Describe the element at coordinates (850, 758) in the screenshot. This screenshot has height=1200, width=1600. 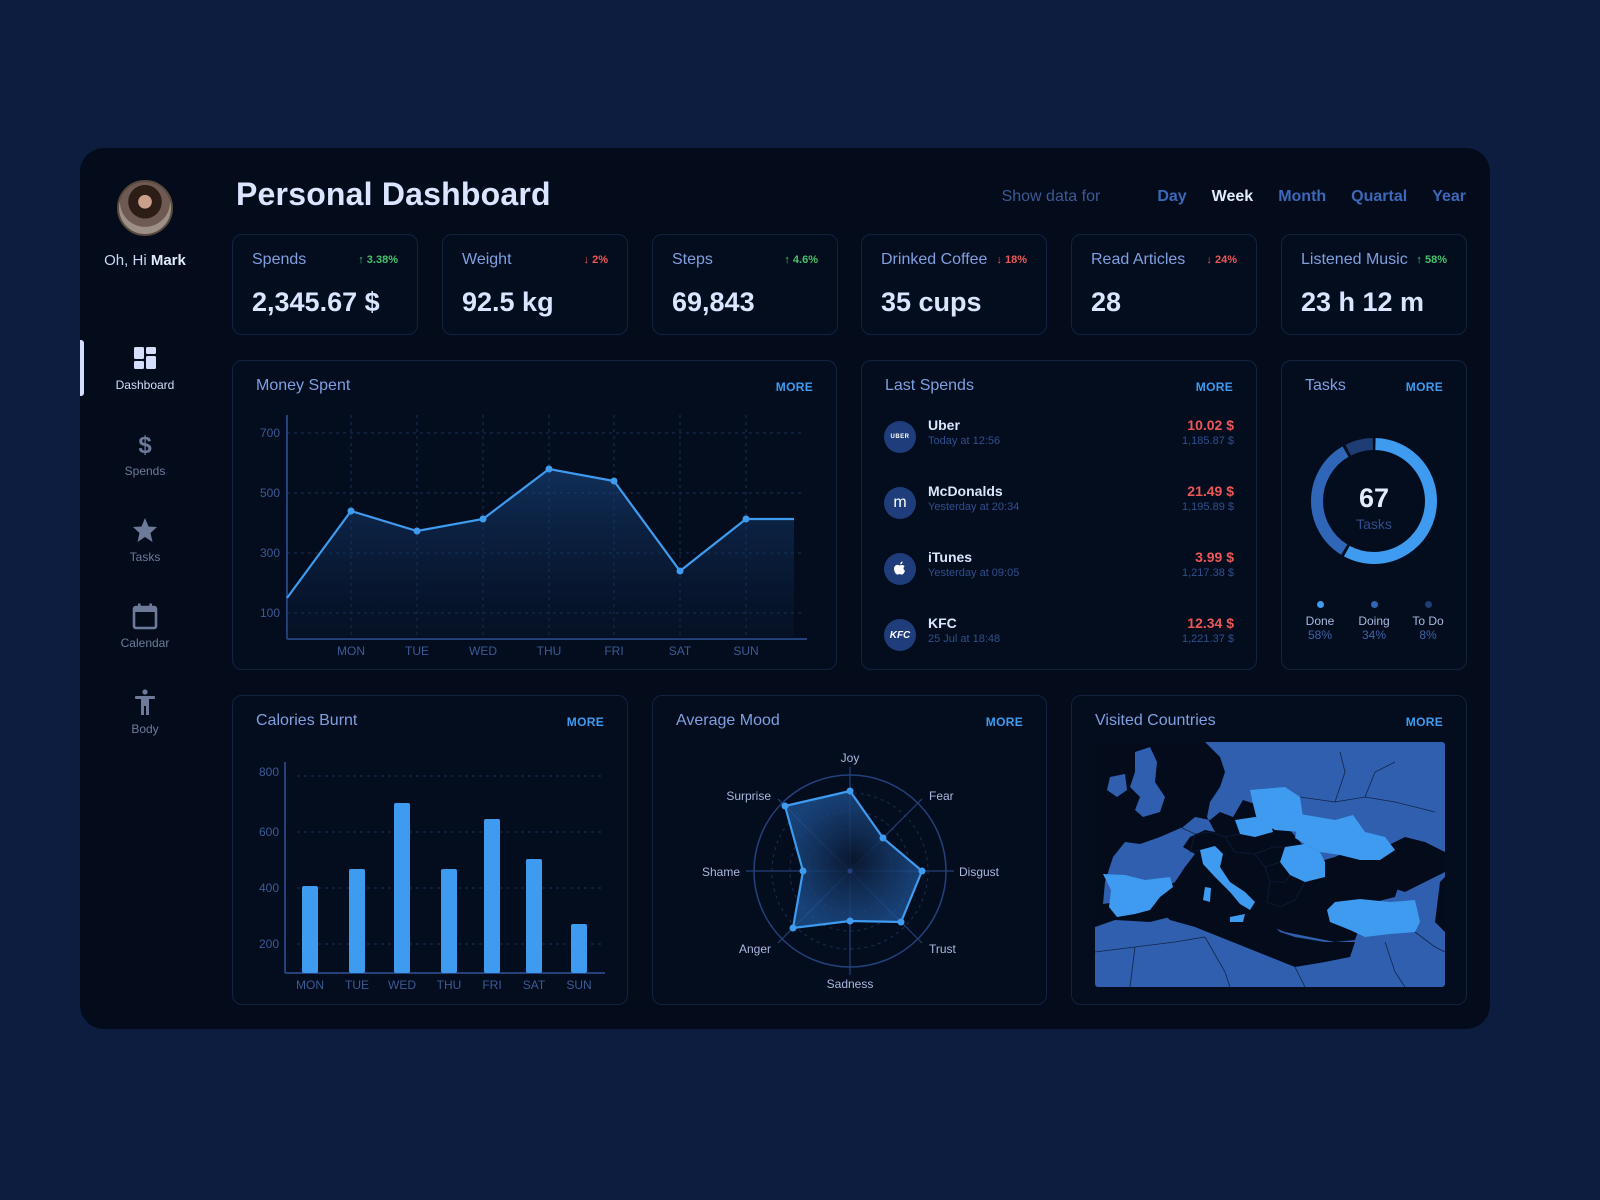
I see `svg-text: Joy` at that location.